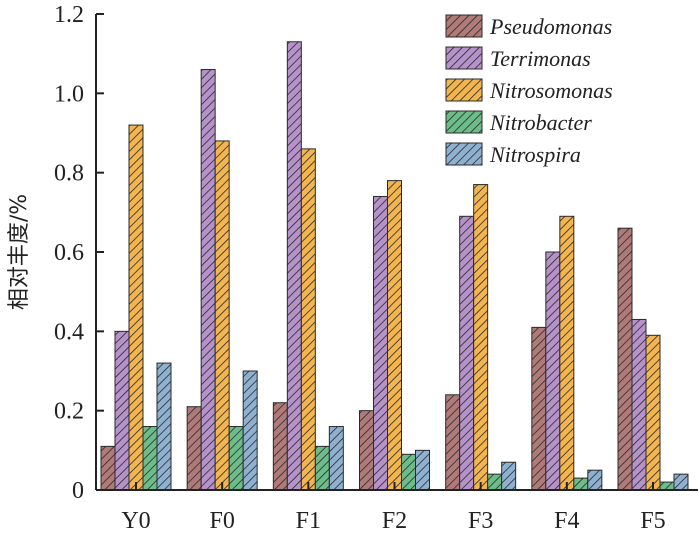 This screenshot has width=700, height=534. I want to click on x-tick-label: F3, so click(480, 521).